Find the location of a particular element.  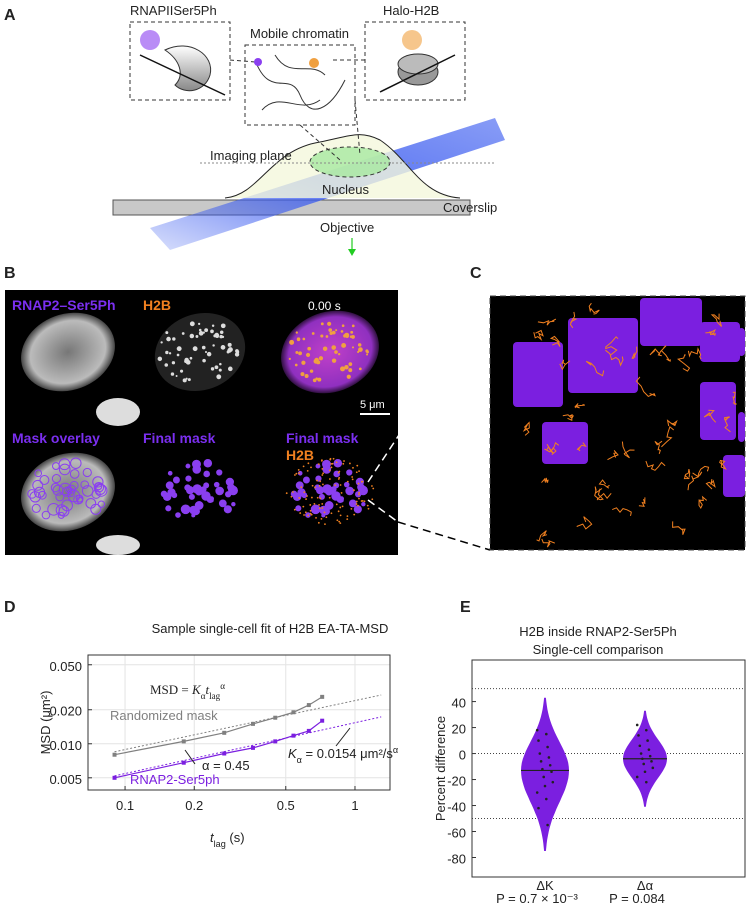

glow is located at coordinates (412, 40).